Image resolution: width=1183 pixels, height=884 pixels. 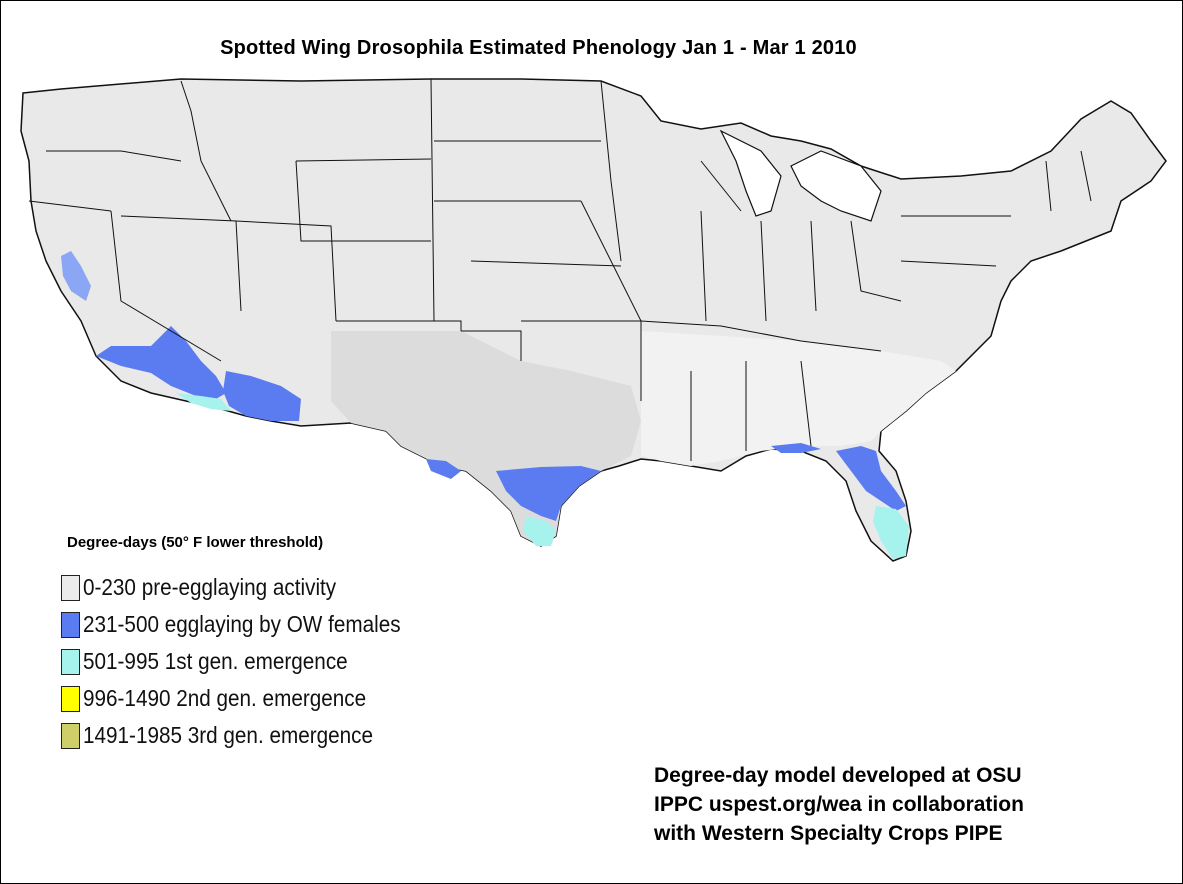 I want to click on legend-item-1: 231-500 egglaying by OW females, so click(x=248, y=624).